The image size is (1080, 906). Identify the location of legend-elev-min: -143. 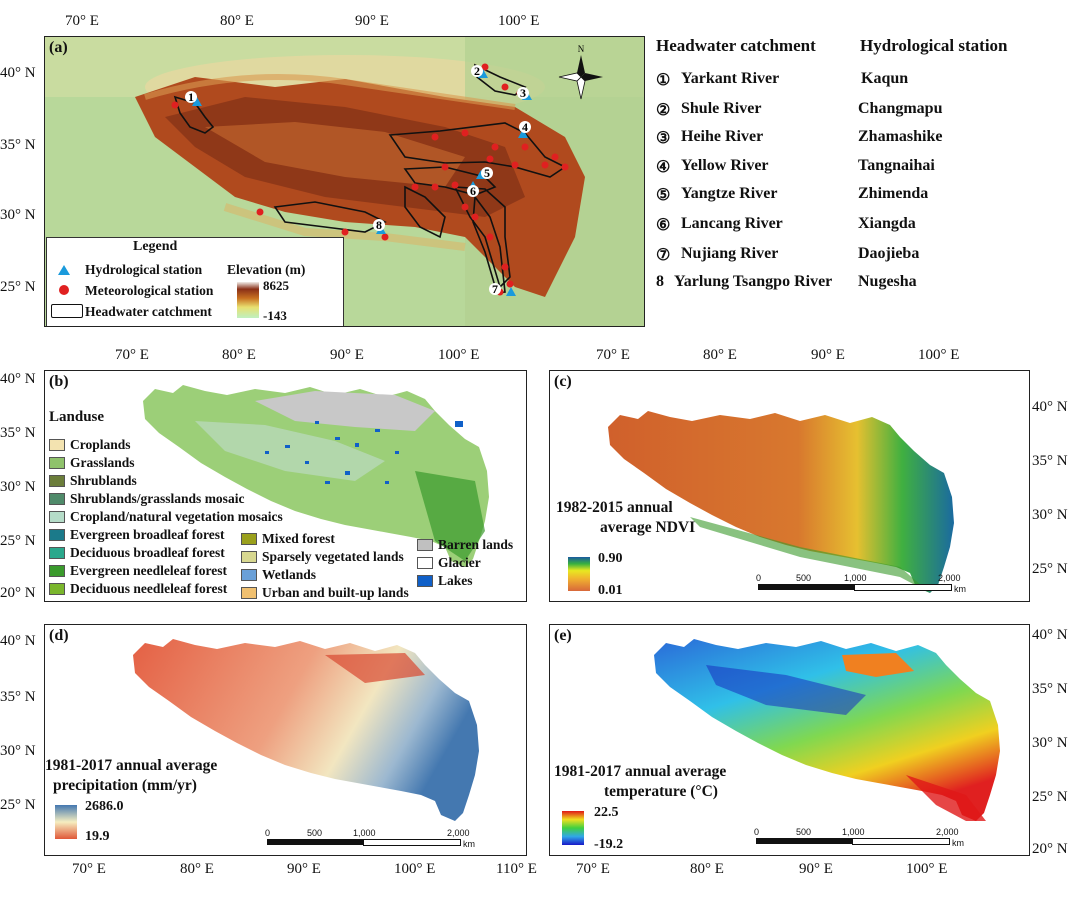
(275, 315).